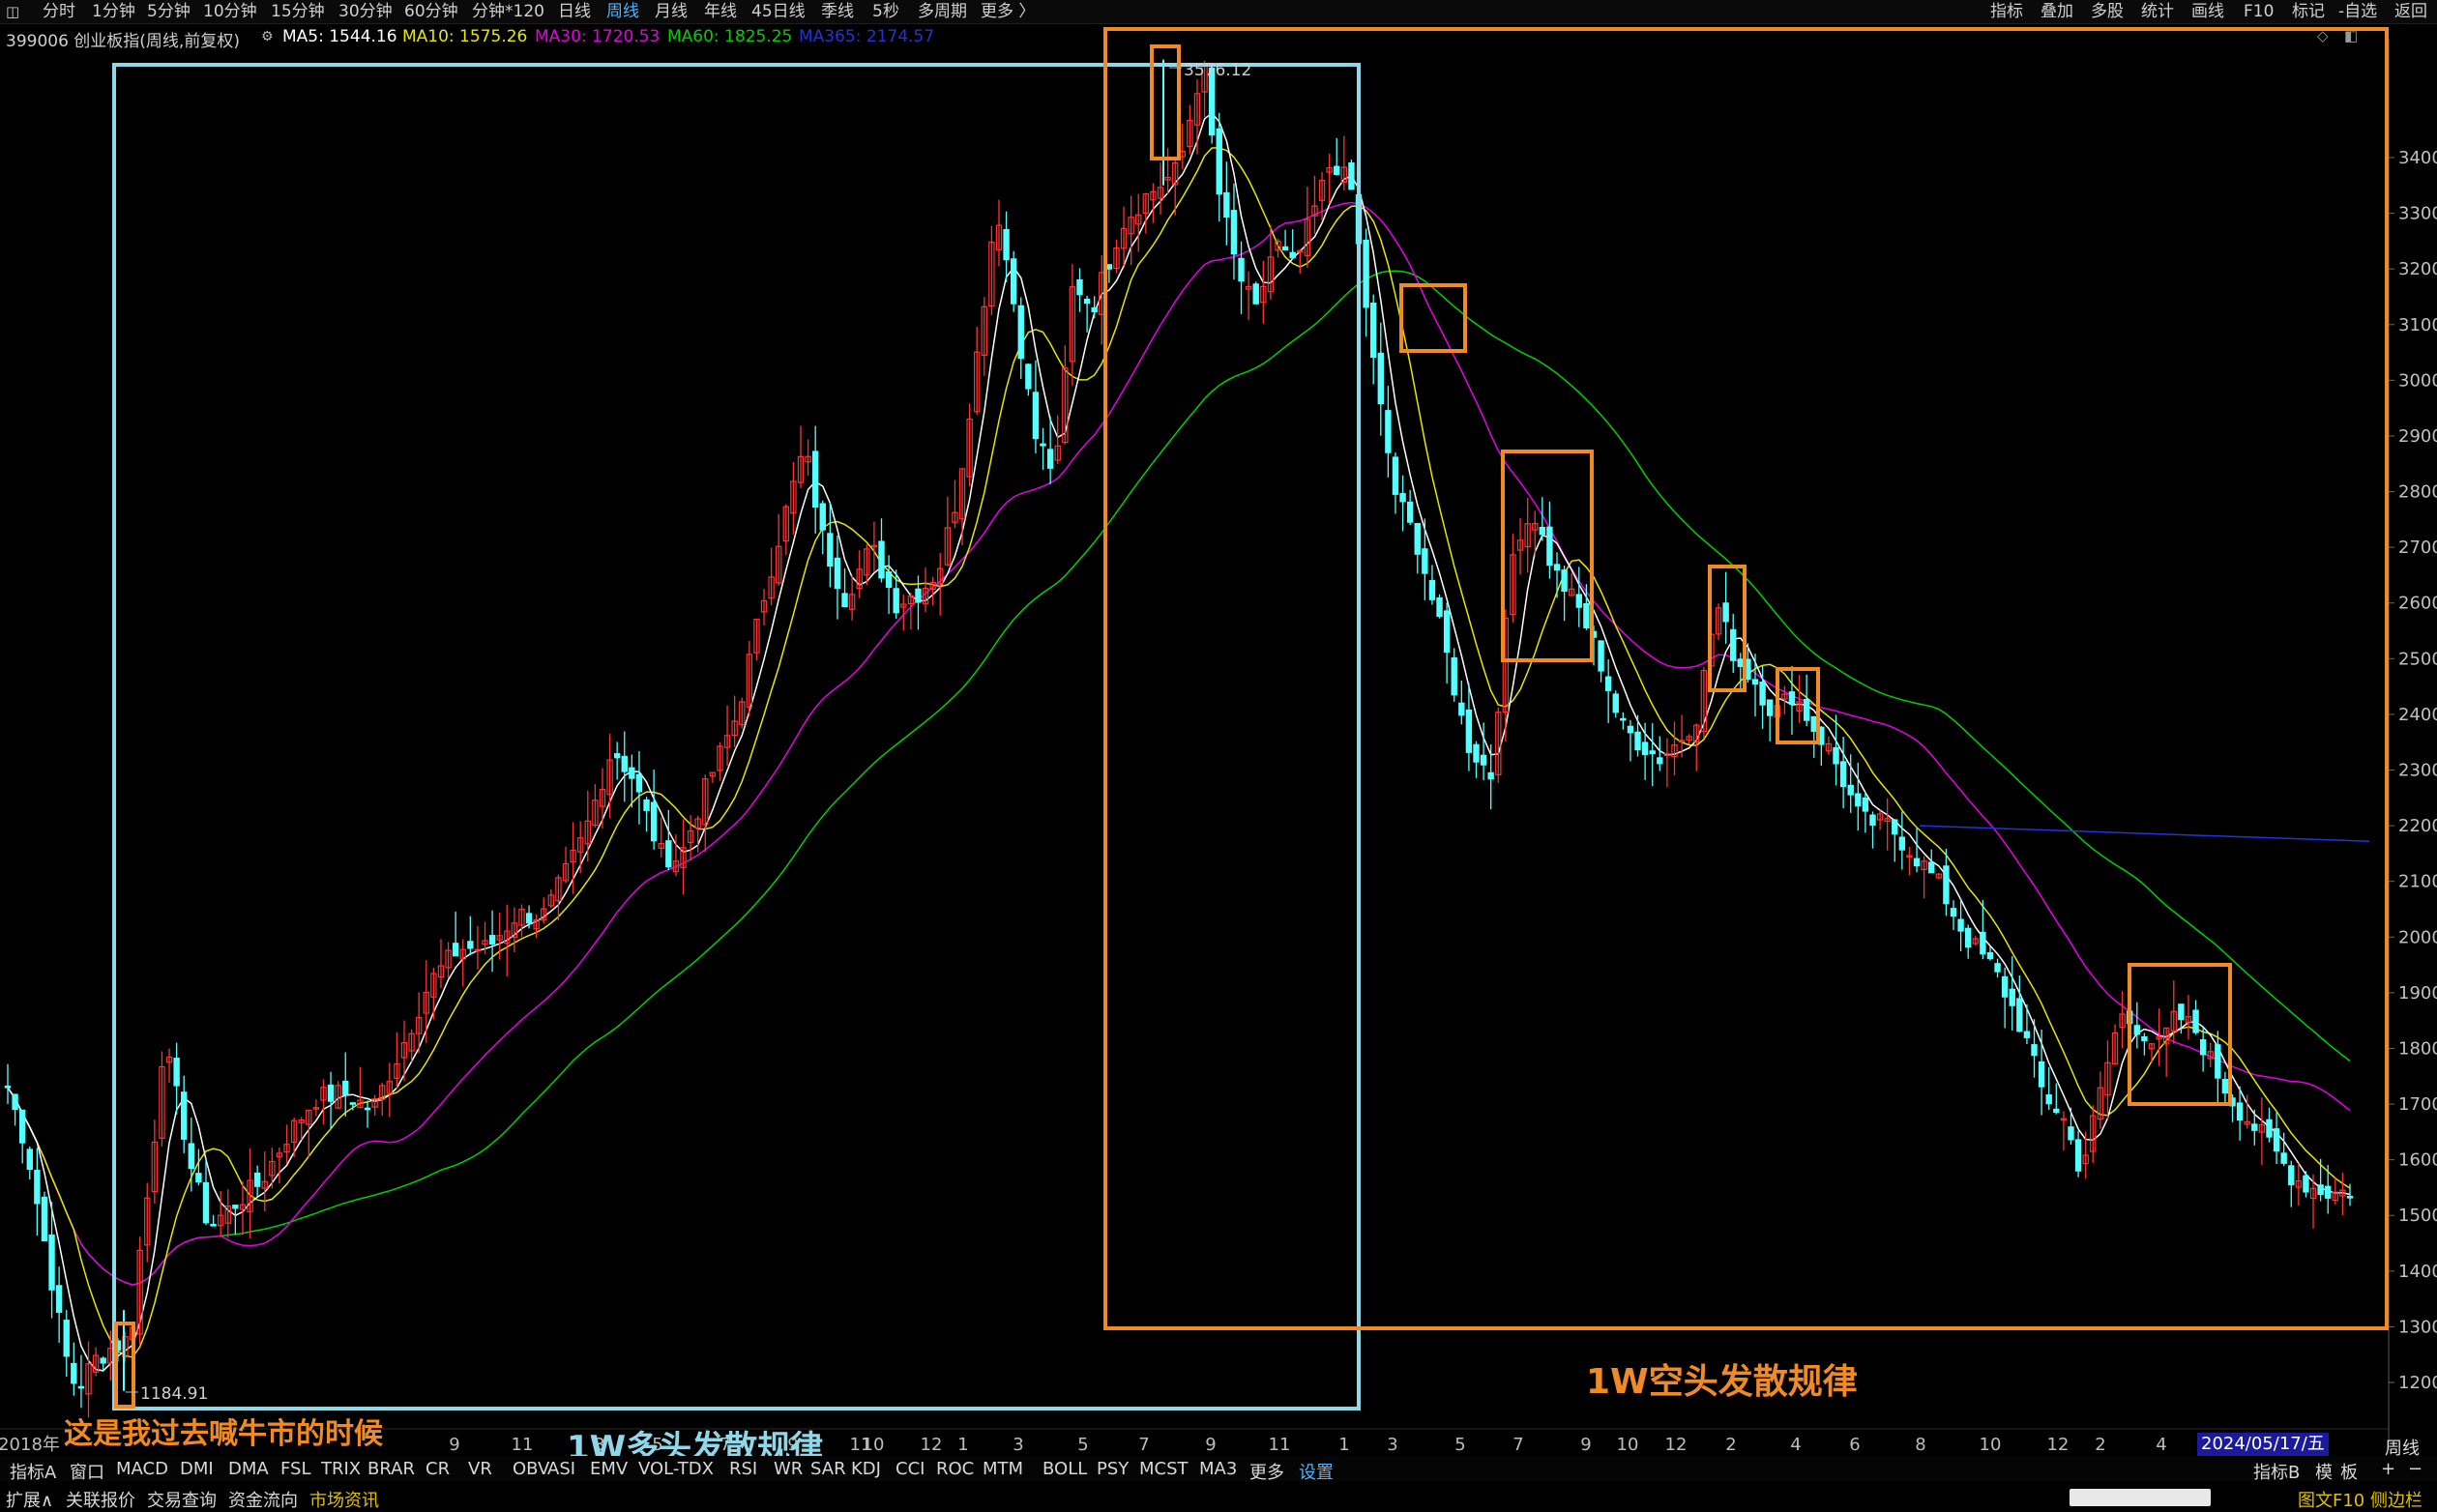  I want to click on indicator-tab: 更多, so click(1266, 1473).